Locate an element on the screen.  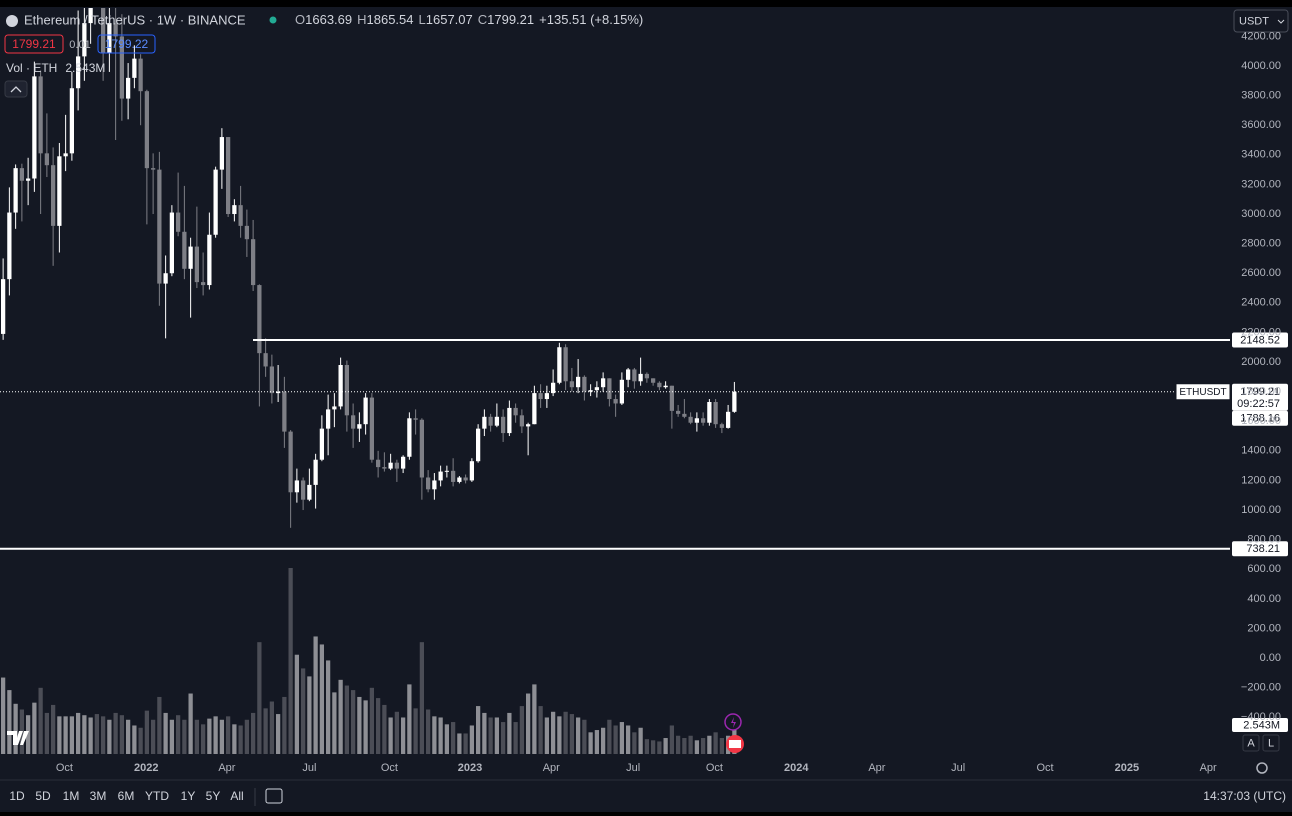
y-tick-label: 1800.00 is located at coordinates (1261, 392).